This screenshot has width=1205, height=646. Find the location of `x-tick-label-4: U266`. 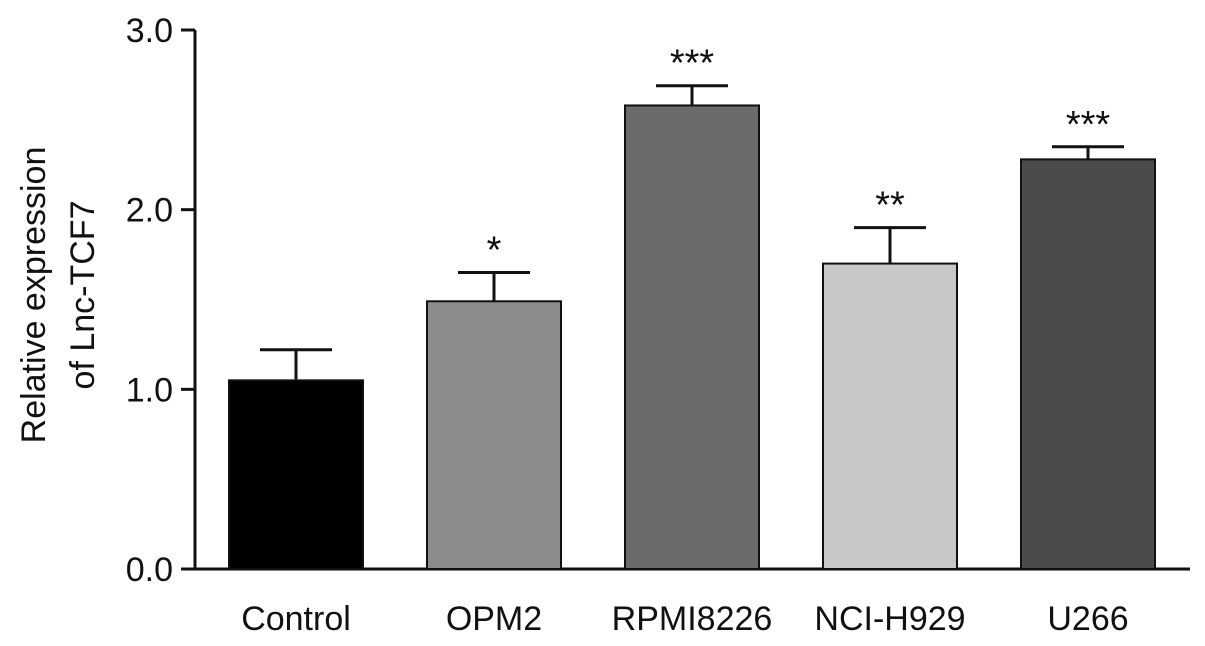

x-tick-label-4: U266 is located at coordinates (1087, 619).